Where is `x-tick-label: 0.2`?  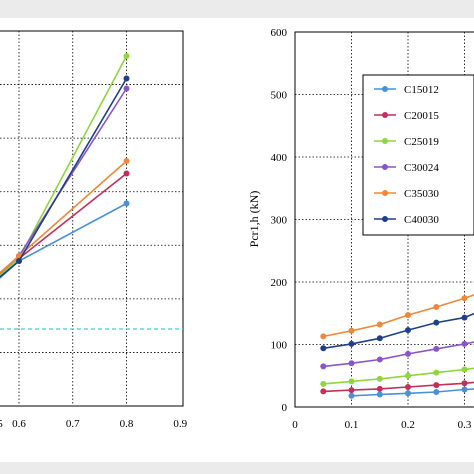
x-tick-label: 0.2 is located at coordinates (408, 425).